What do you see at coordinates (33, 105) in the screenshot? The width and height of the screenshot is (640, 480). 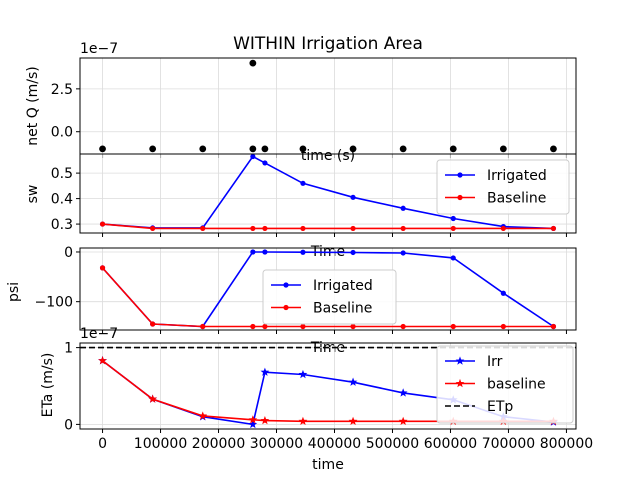 I see `y-axis-label: net Q (m/s)` at bounding box center [33, 105].